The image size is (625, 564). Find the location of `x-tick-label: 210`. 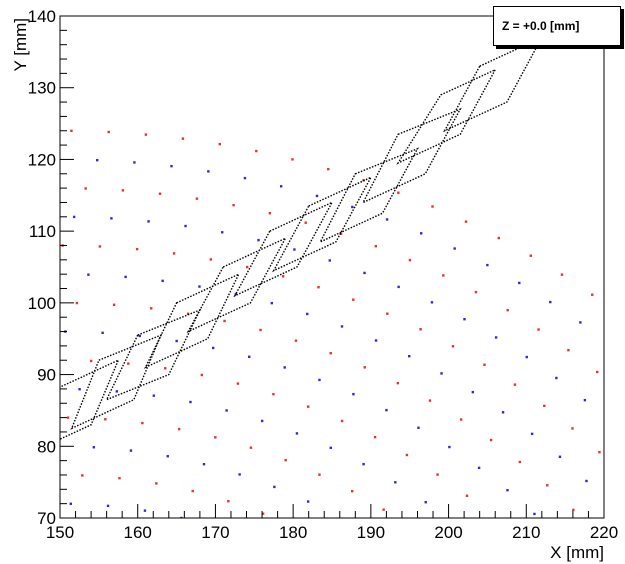

x-tick-label: 210 is located at coordinates (526, 532).